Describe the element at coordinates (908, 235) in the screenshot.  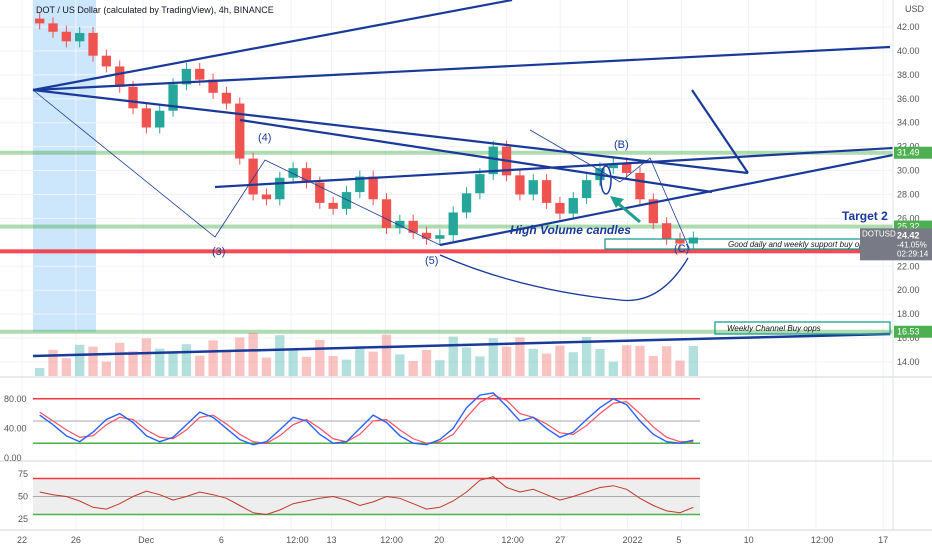
I see `last-price-value: 24.42` at that location.